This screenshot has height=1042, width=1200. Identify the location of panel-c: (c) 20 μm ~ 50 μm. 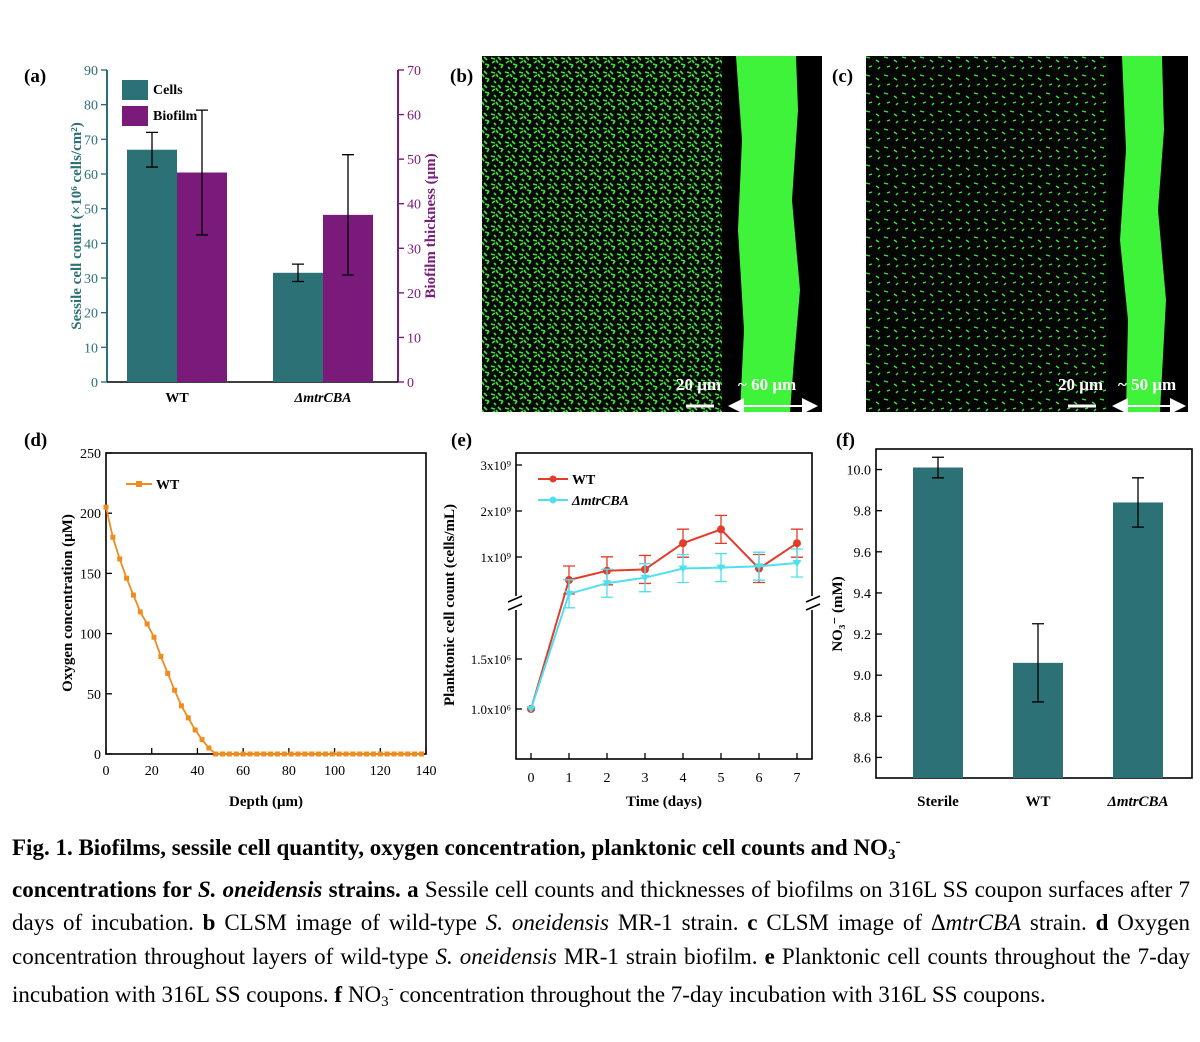
(1010, 235).